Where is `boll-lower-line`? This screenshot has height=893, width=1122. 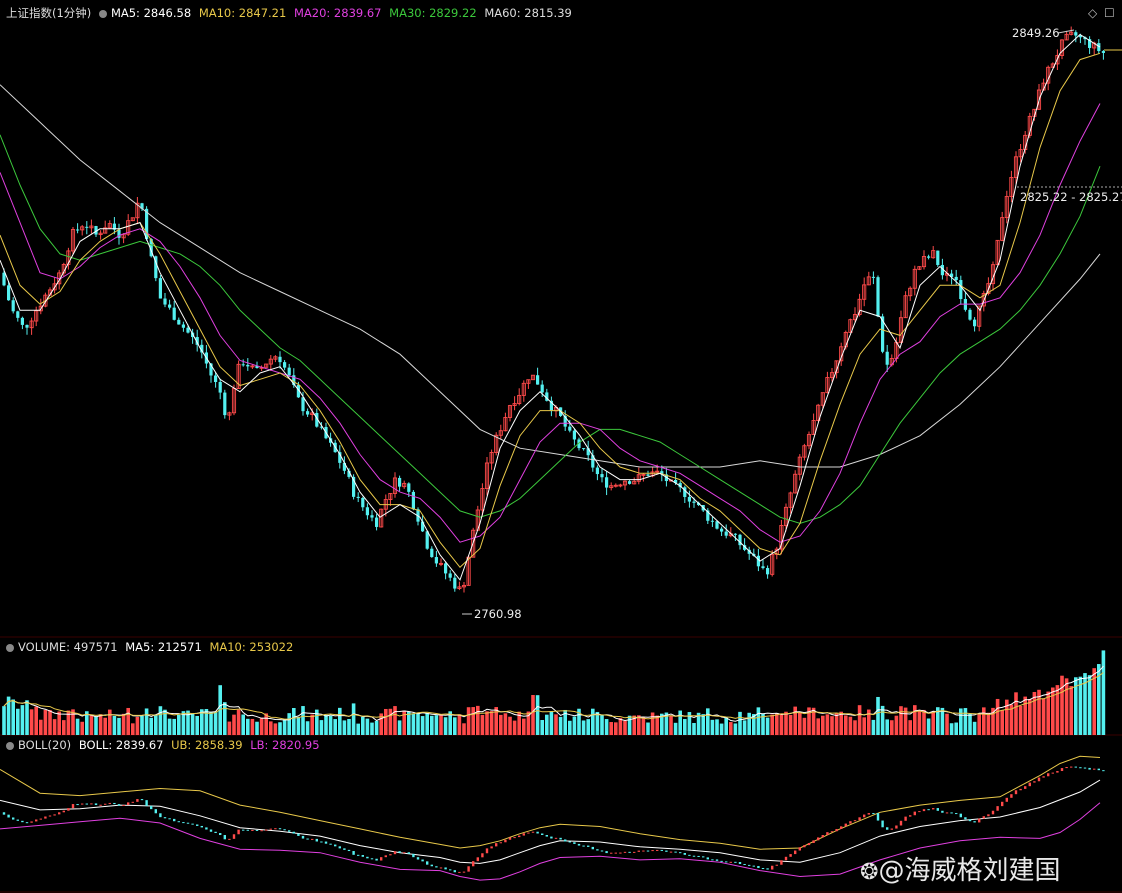 boll-lower-line is located at coordinates (550, 841).